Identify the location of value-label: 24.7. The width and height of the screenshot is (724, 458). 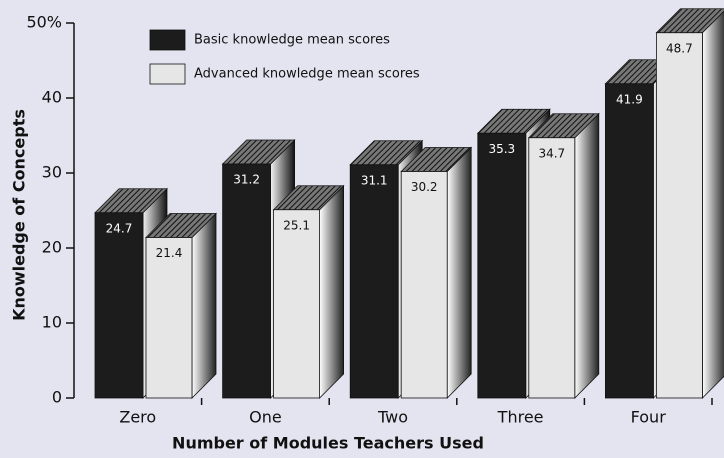
(119, 228).